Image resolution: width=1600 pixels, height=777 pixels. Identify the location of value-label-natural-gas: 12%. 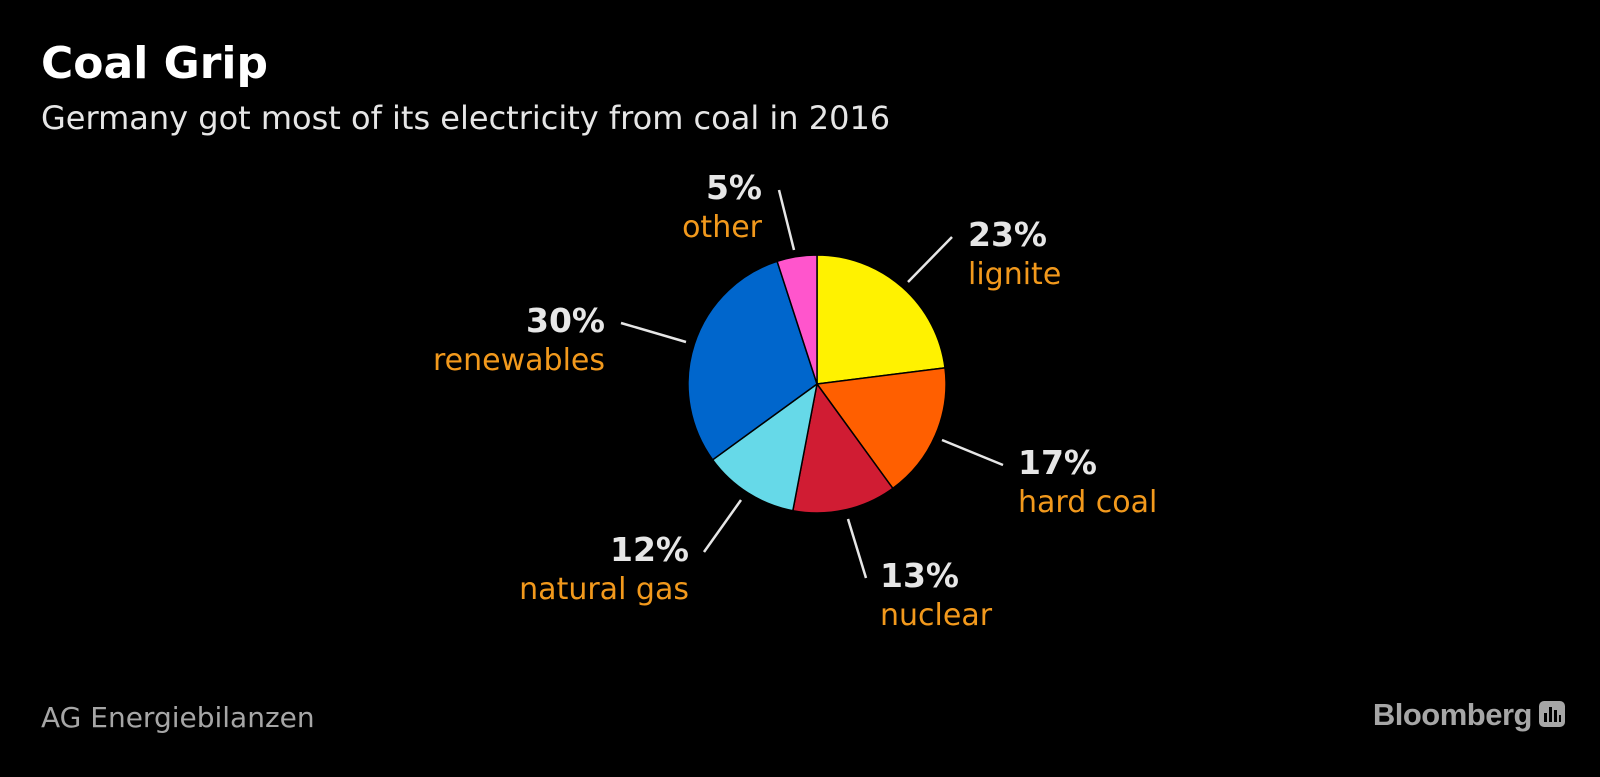
(649, 549).